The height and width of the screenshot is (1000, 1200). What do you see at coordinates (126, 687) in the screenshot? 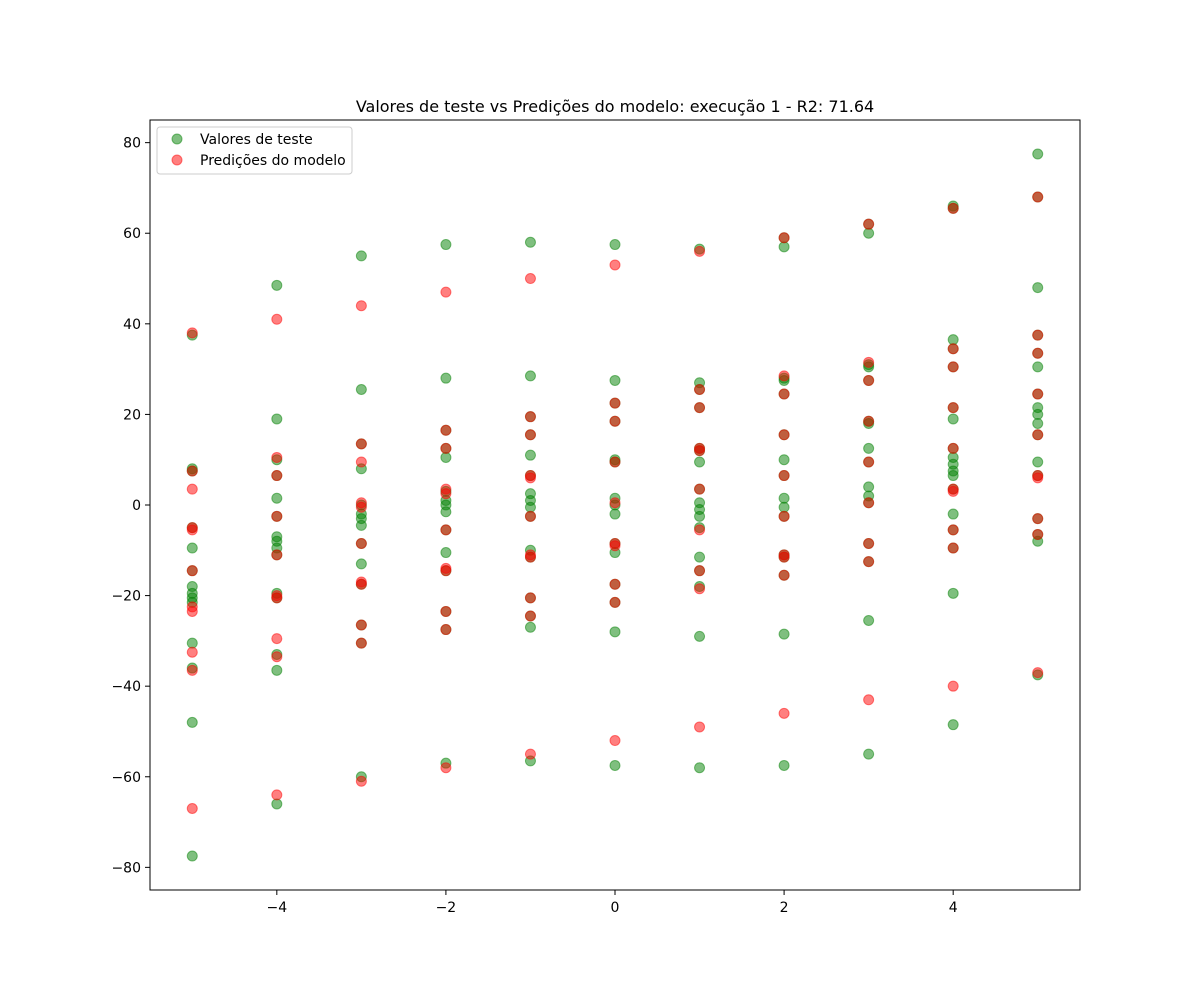
I see `y-tick-label: −40` at bounding box center [126, 687].